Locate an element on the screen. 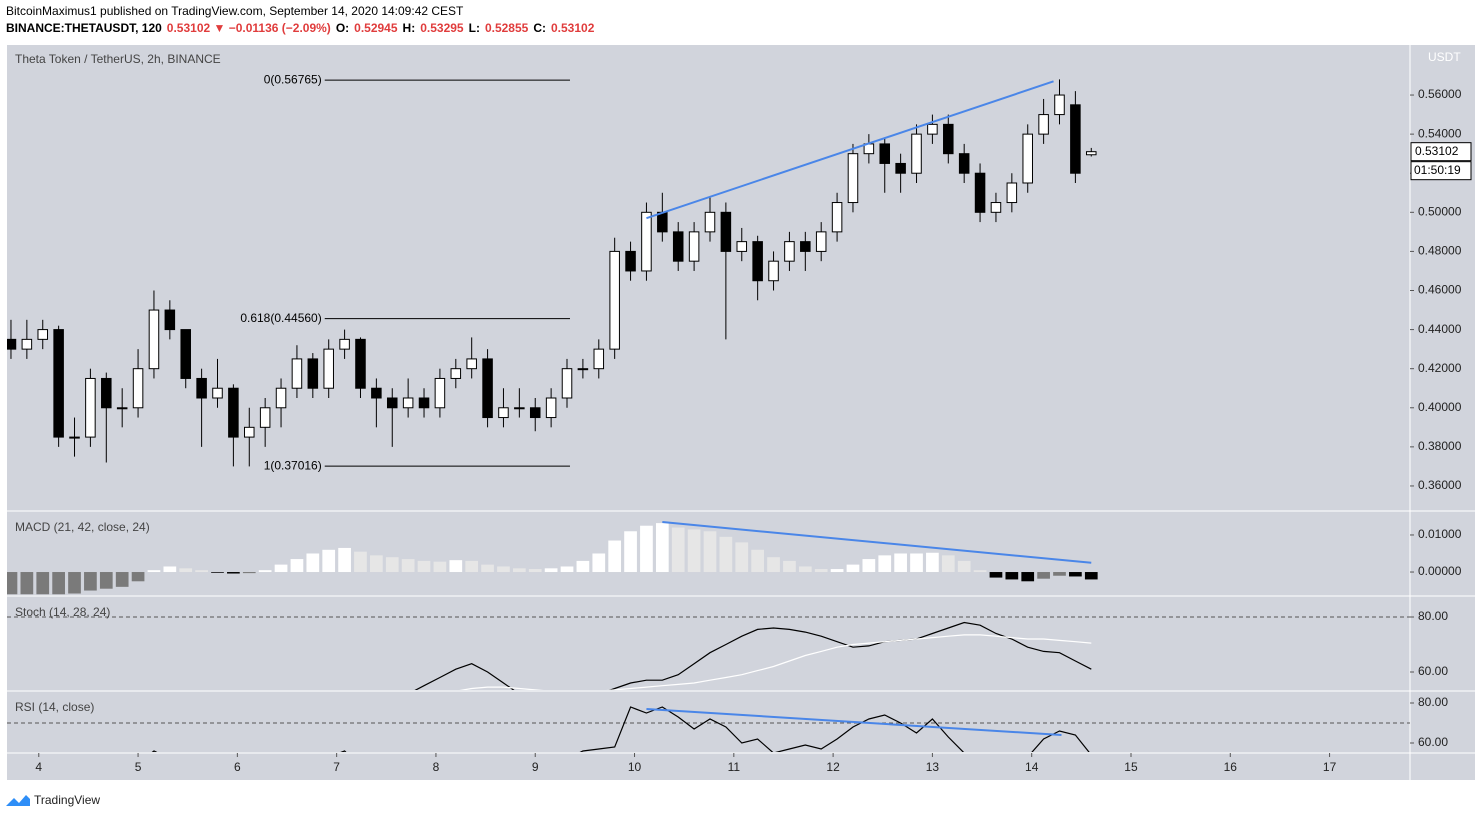 Image resolution: width=1481 pixels, height=824 pixels. x-tick-label: 11 is located at coordinates (734, 767).